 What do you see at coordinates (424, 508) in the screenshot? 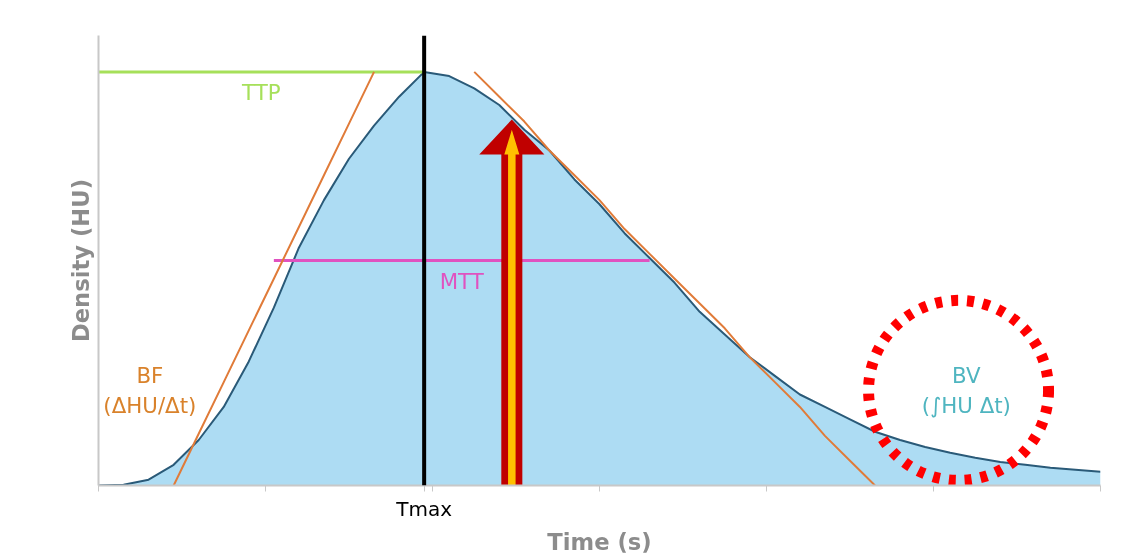
I see `text: Tmax` at bounding box center [424, 508].